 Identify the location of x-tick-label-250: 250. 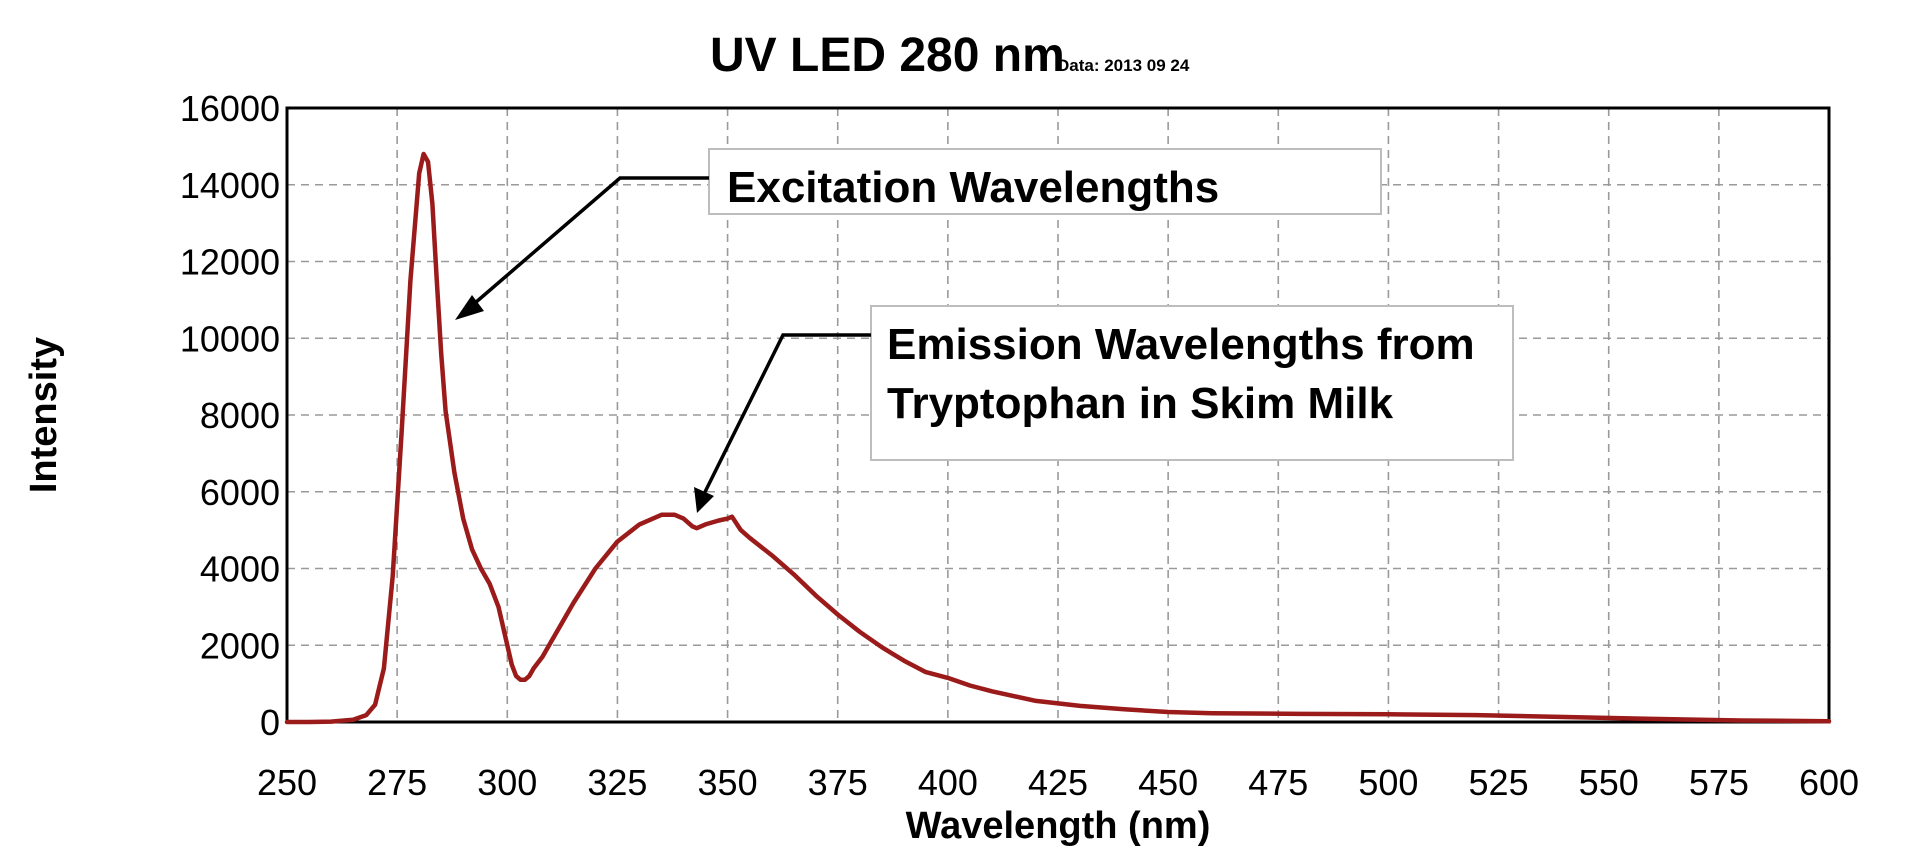
(287, 782).